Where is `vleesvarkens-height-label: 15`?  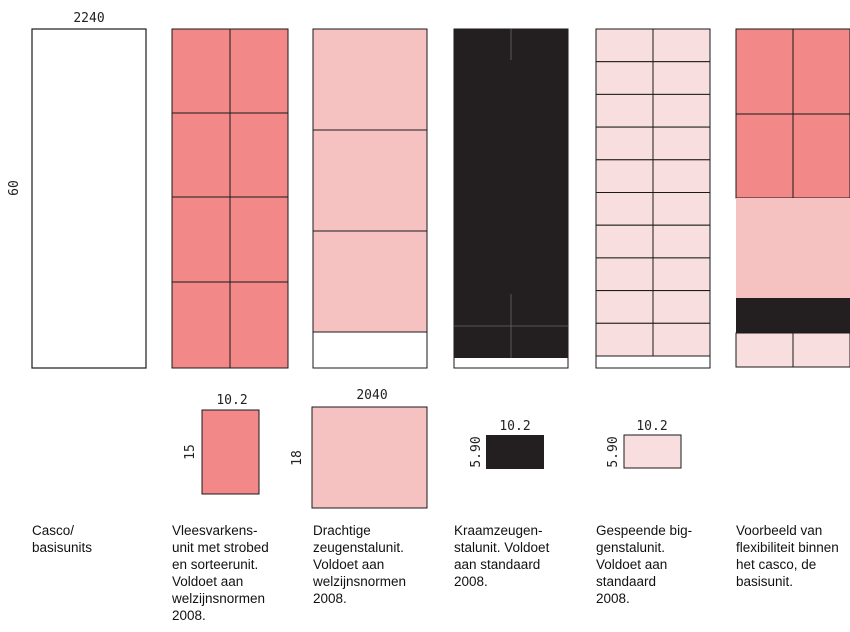 vleesvarkens-height-label: 15 is located at coordinates (190, 452).